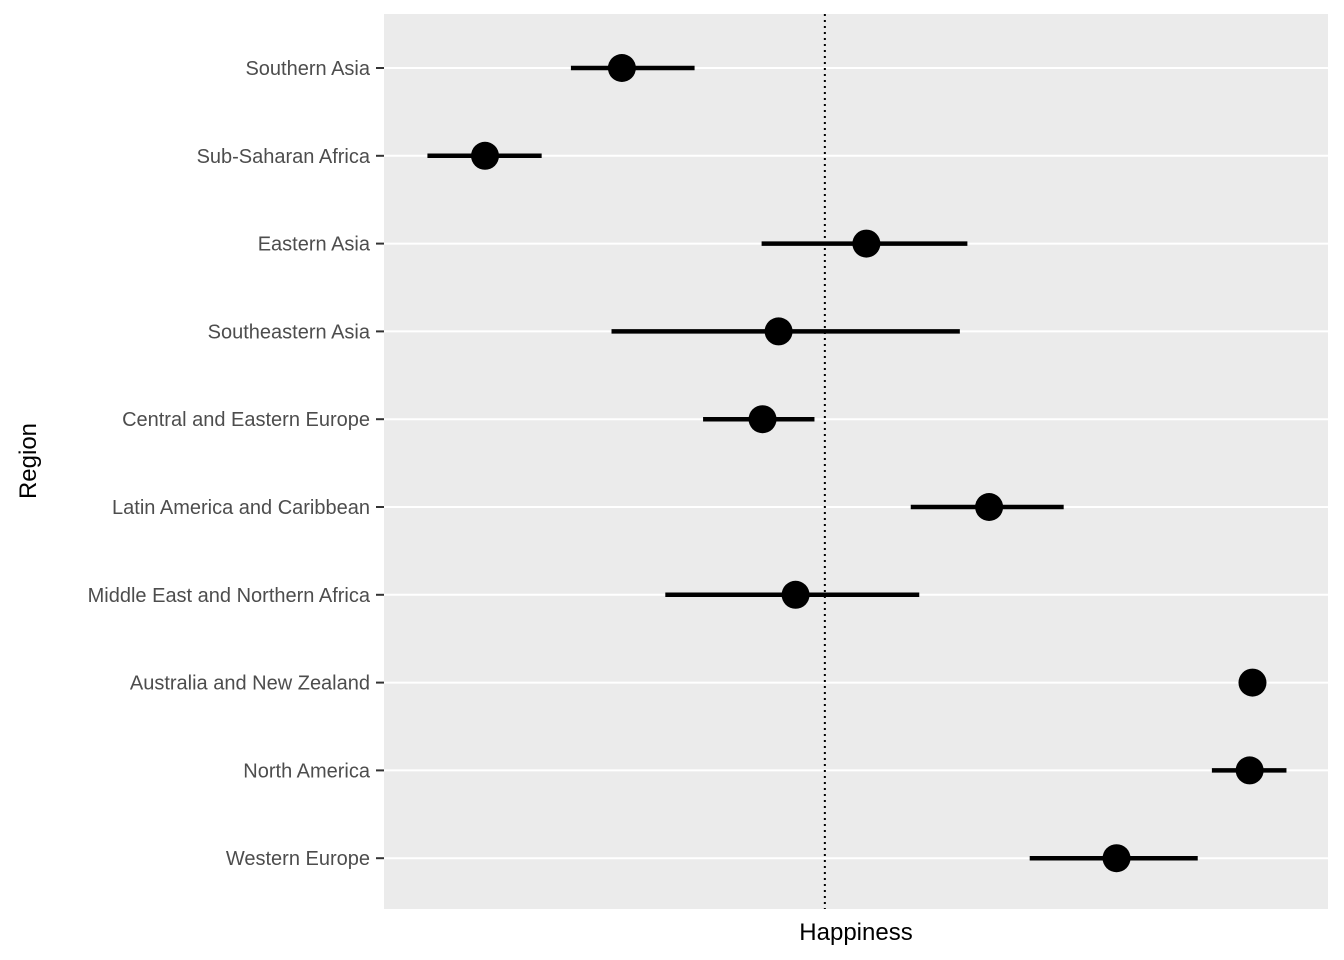 This screenshot has width=1344, height=960. What do you see at coordinates (28, 461) in the screenshot?
I see `y-axis-title: Region` at bounding box center [28, 461].